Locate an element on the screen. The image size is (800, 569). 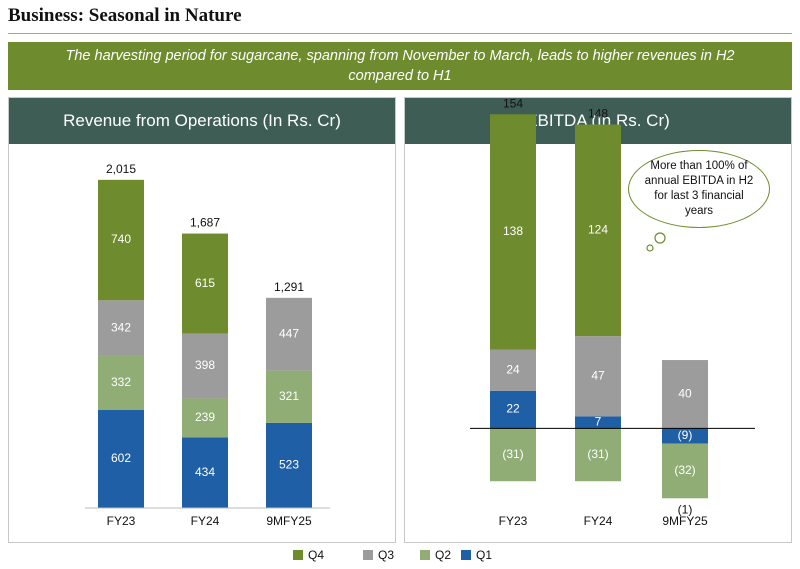
data-label: (32) is located at coordinates (684, 470).